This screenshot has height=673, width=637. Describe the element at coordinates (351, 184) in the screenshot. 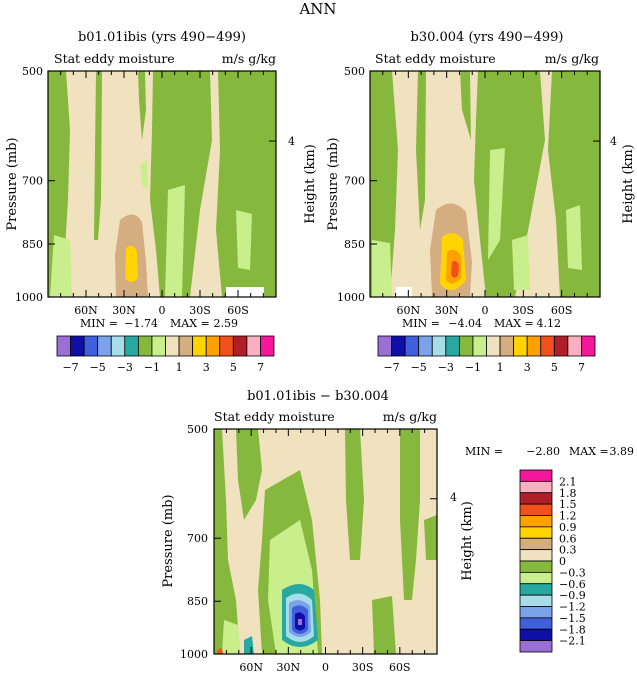

I see `panel-2-y-tick-labels: 500 700 850 1000` at that location.